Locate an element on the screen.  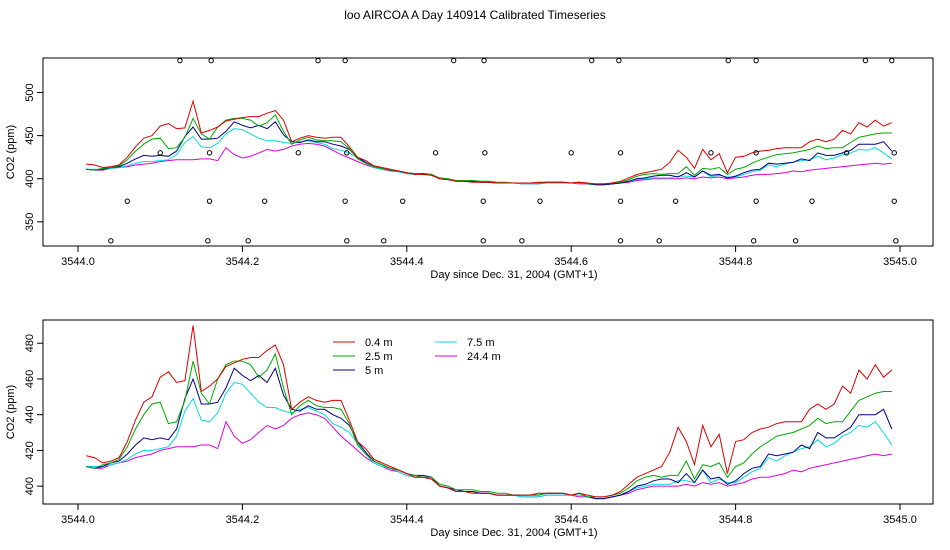
y-tick-label: 500 is located at coordinates (30, 92).